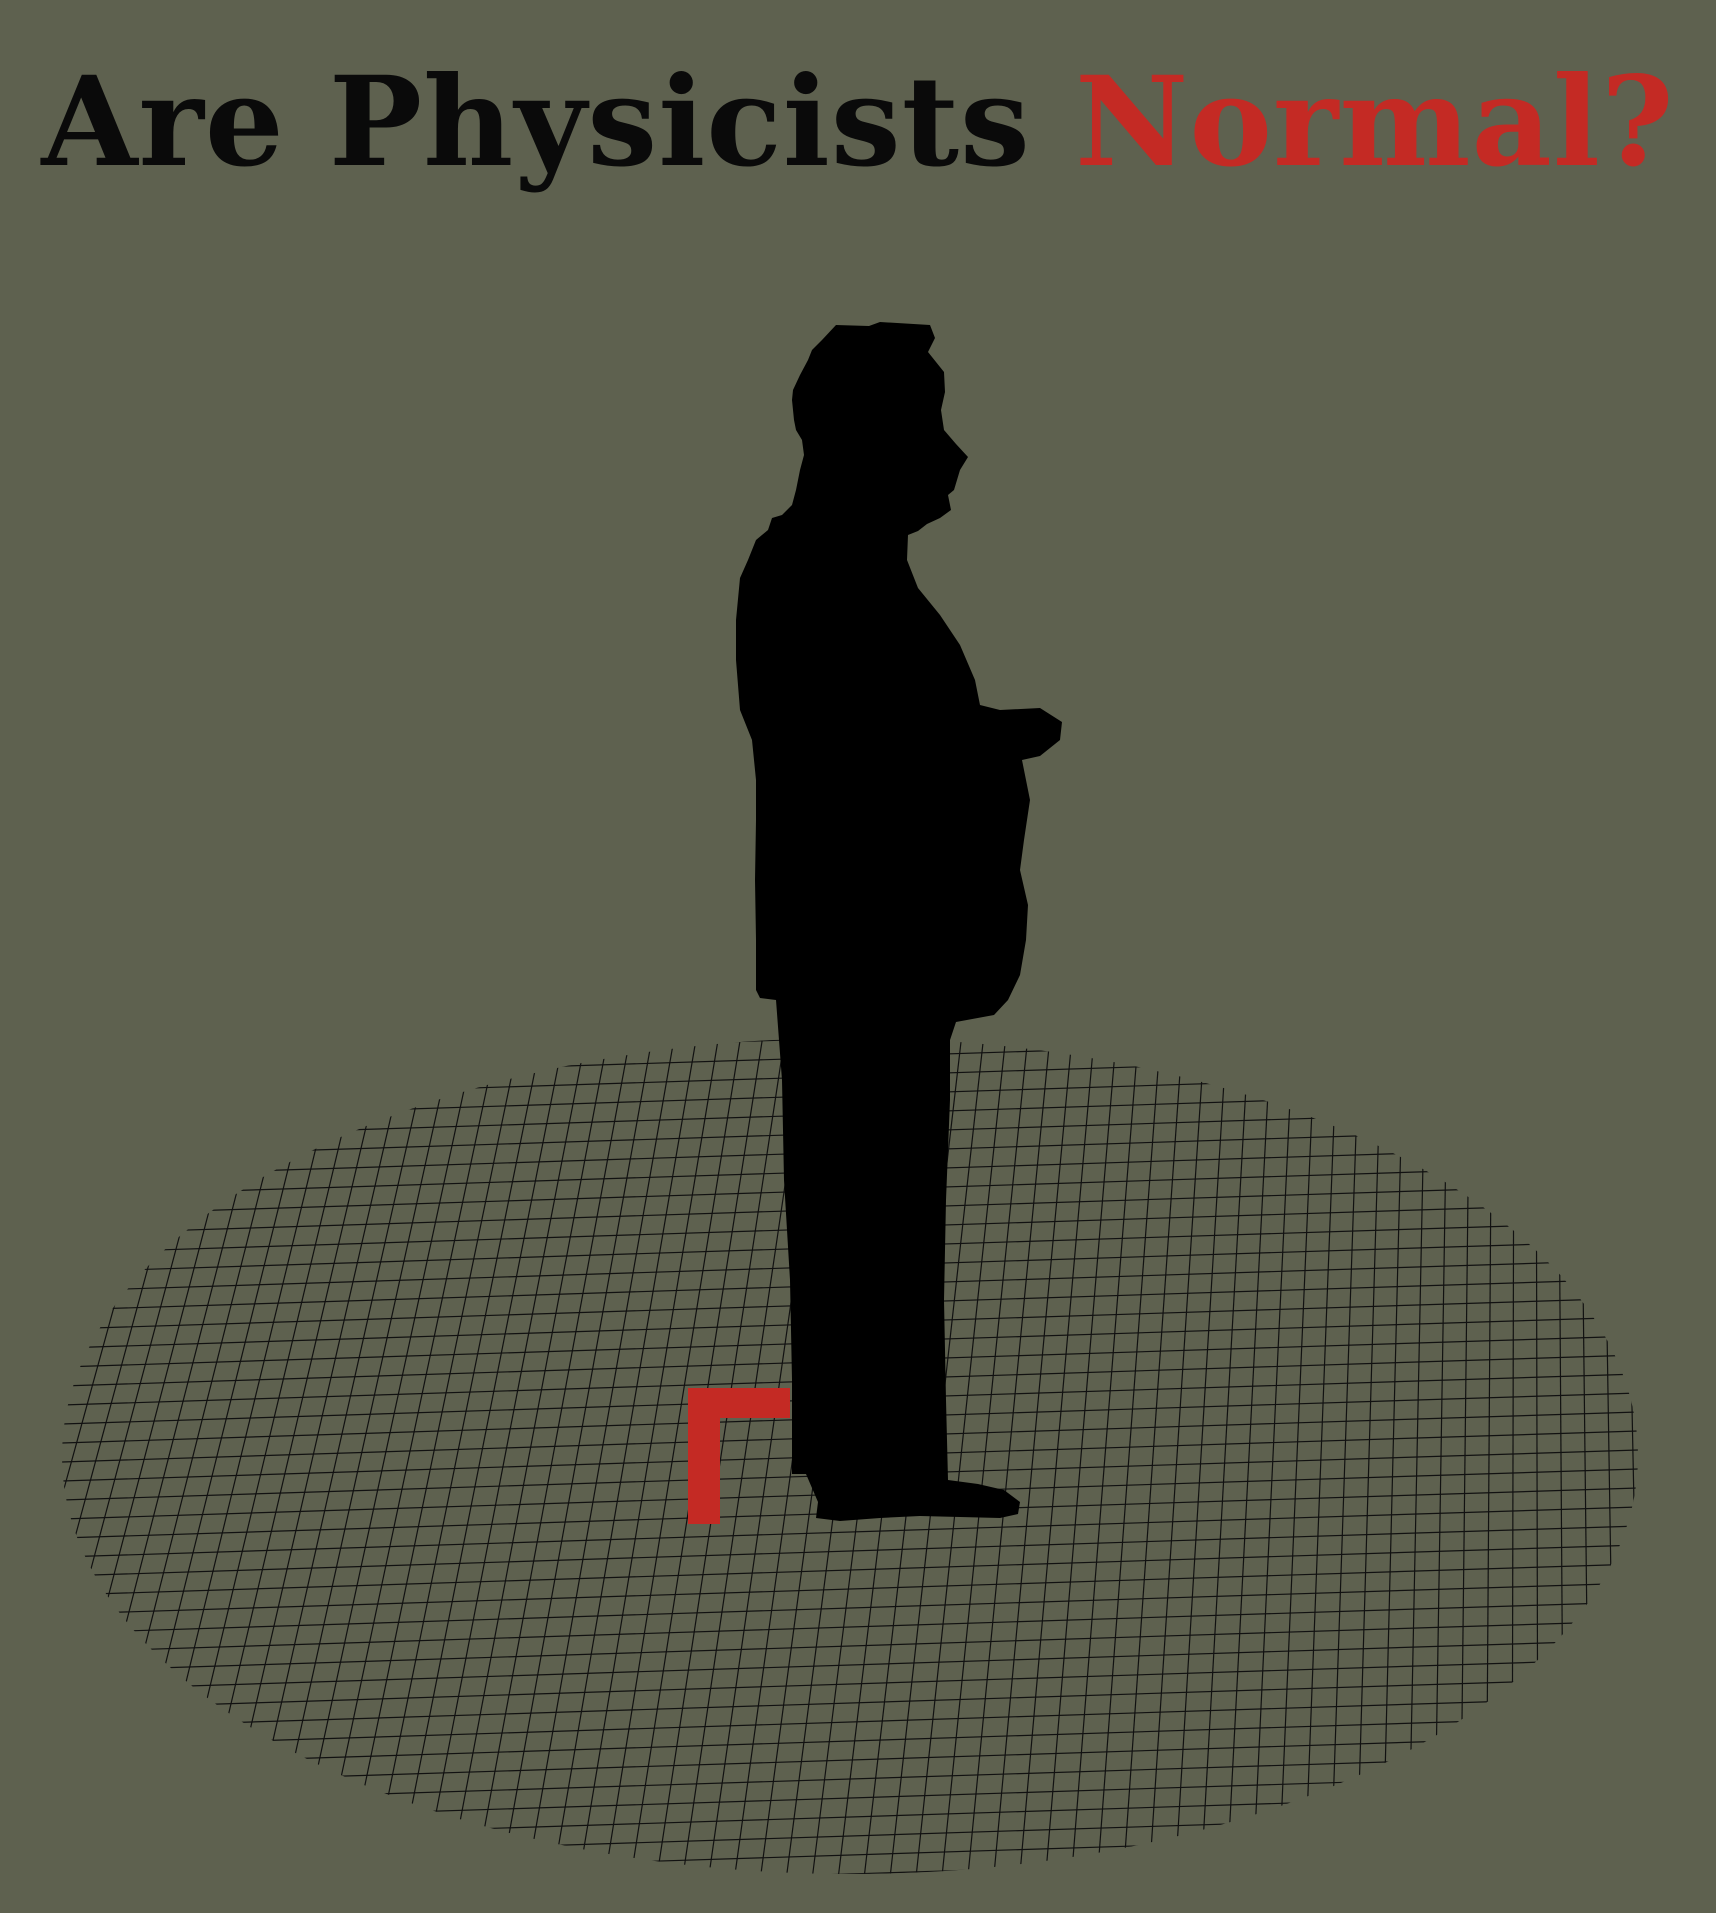  What do you see at coordinates (899, 921) in the screenshot?
I see `man-silhouette` at bounding box center [899, 921].